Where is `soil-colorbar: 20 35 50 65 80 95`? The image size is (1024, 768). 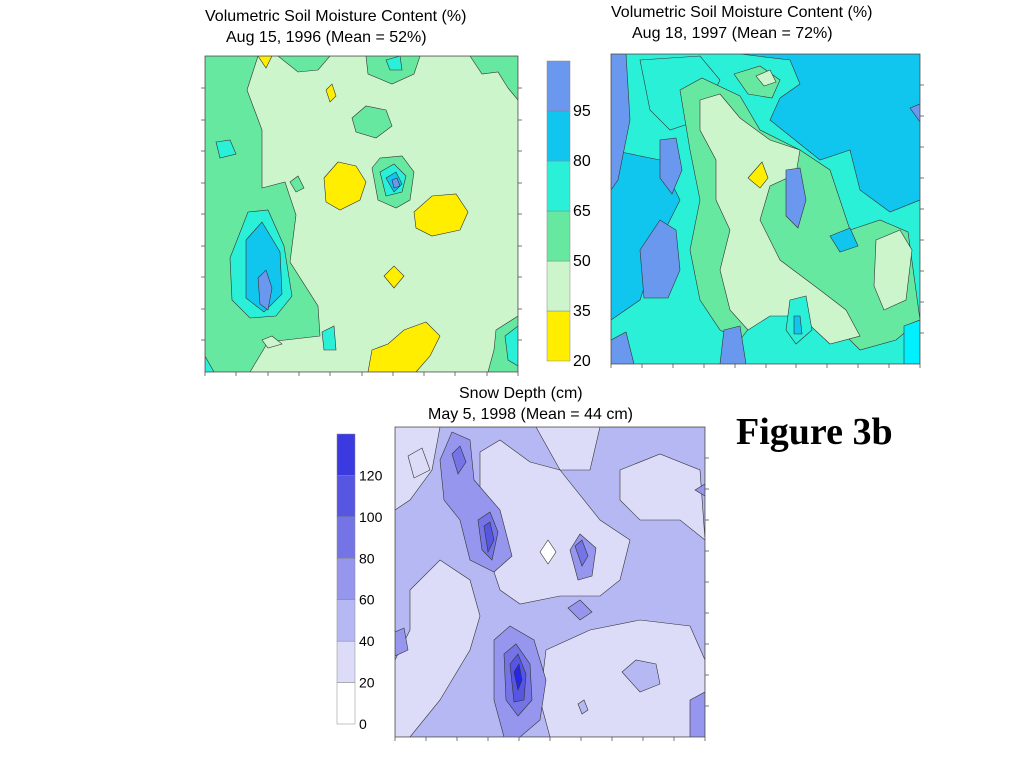 soil-colorbar: 20 35 50 65 80 95 is located at coordinates (568, 215).